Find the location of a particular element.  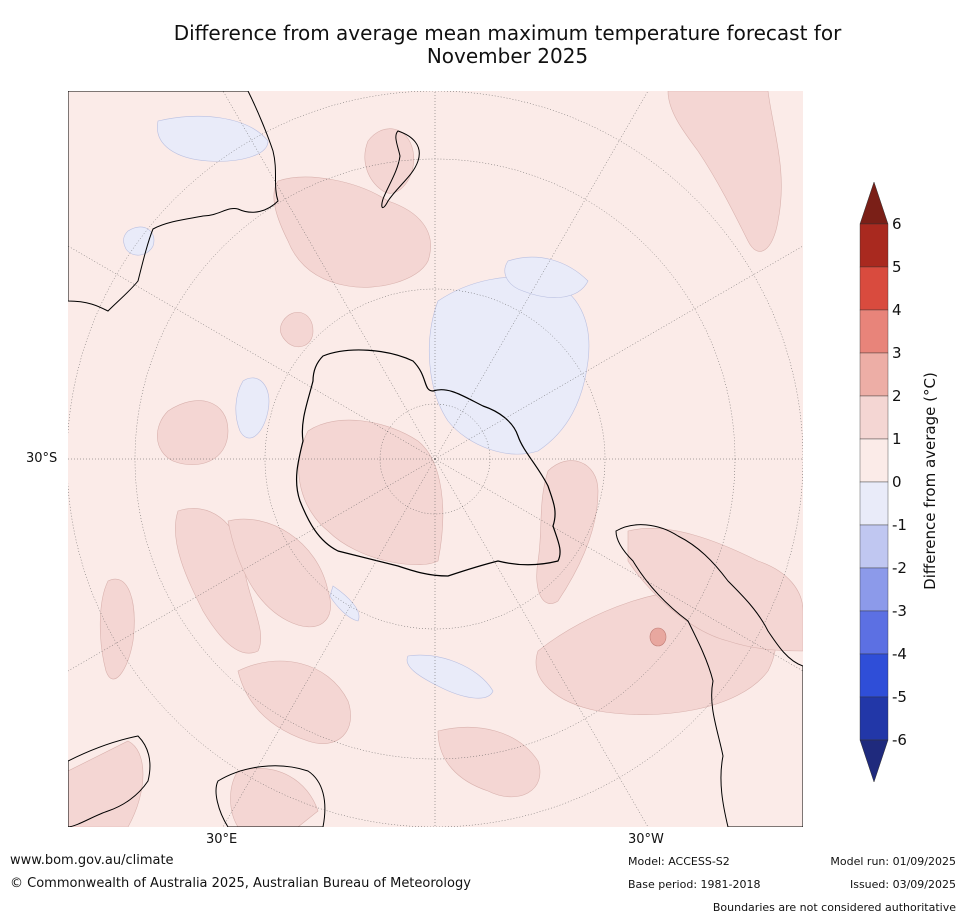

title-line-2: November 2025 is located at coordinates (507, 56).